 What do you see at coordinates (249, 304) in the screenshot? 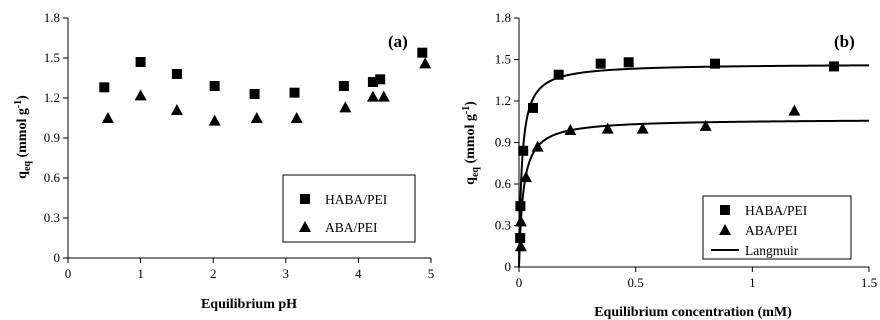
I see `panel-a-x-axis-title: Equilibrium pH` at bounding box center [249, 304].